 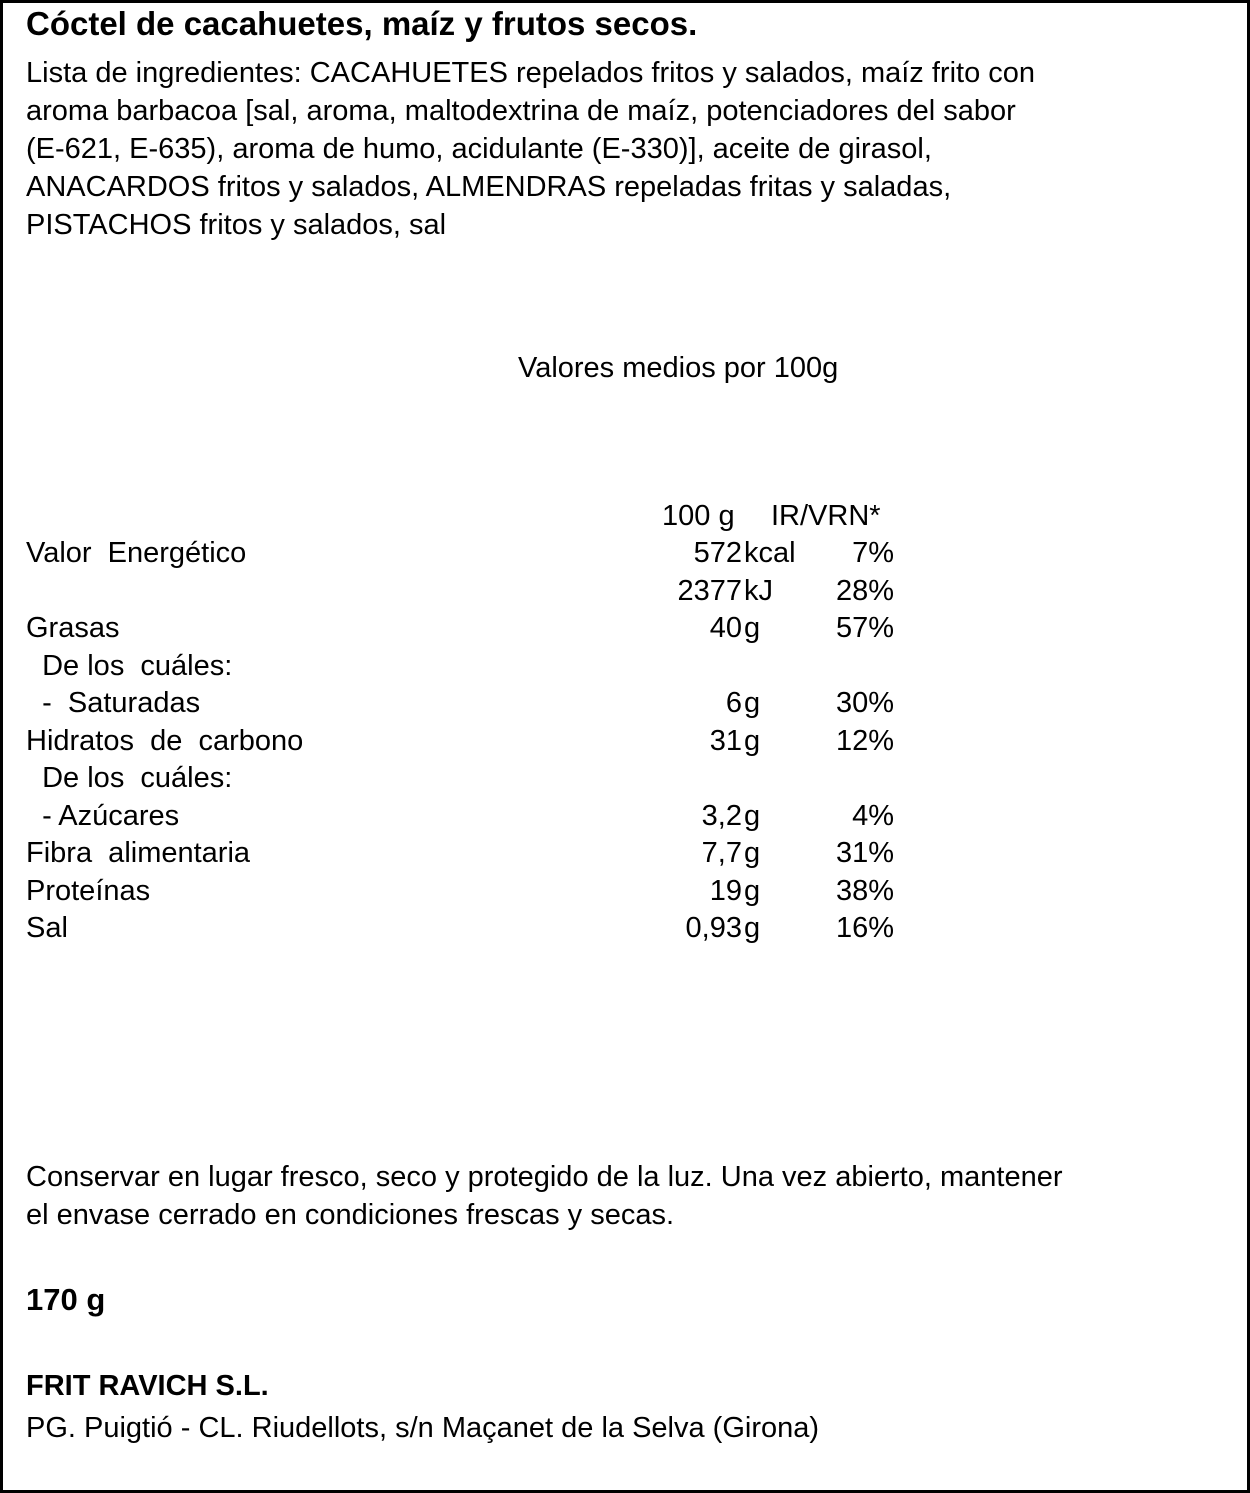 I want to click on nutrient-label: Sal, so click(x=47, y=928).